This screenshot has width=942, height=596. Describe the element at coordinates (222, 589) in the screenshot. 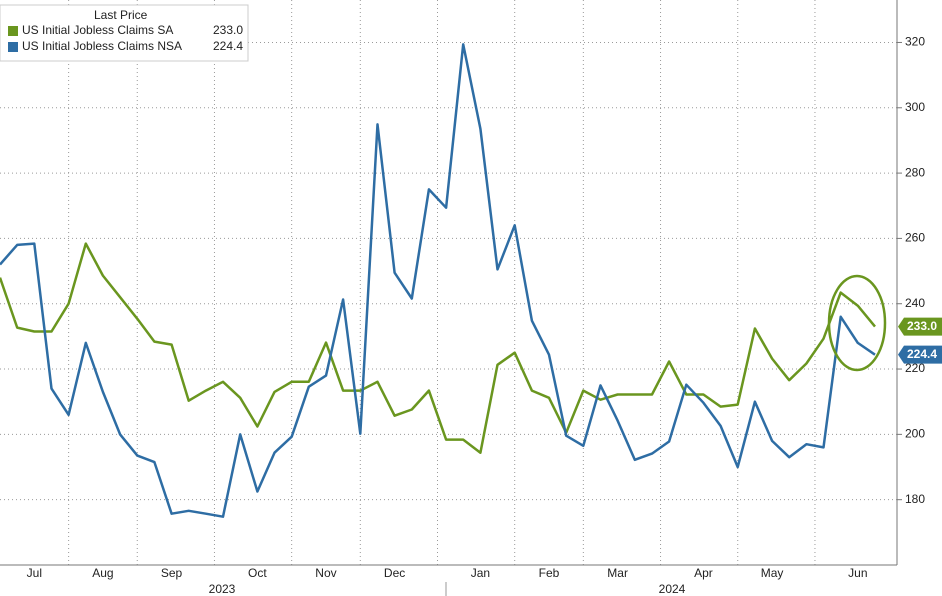

I see `year-label: 2023` at that location.